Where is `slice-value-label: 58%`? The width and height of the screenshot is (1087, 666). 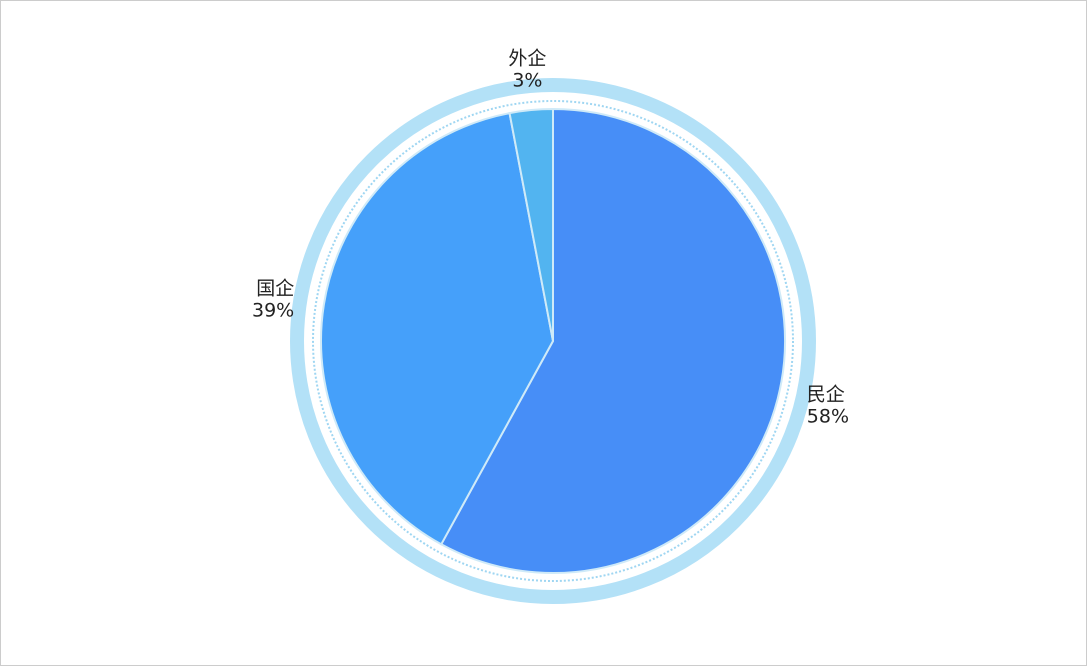 slice-value-label: 58% is located at coordinates (828, 417).